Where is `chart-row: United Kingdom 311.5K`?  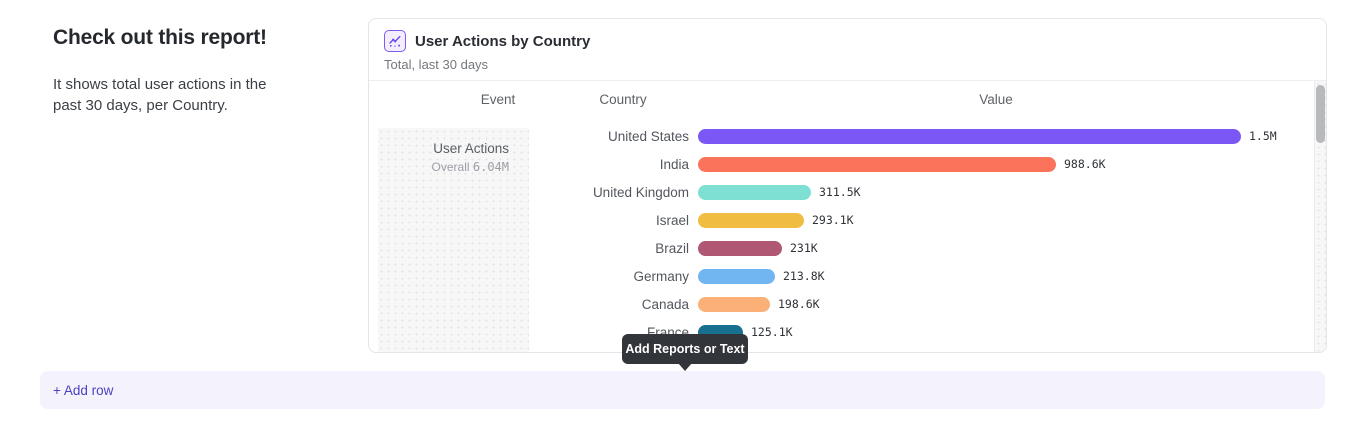 chart-row: United Kingdom 311.5K is located at coordinates (840, 192).